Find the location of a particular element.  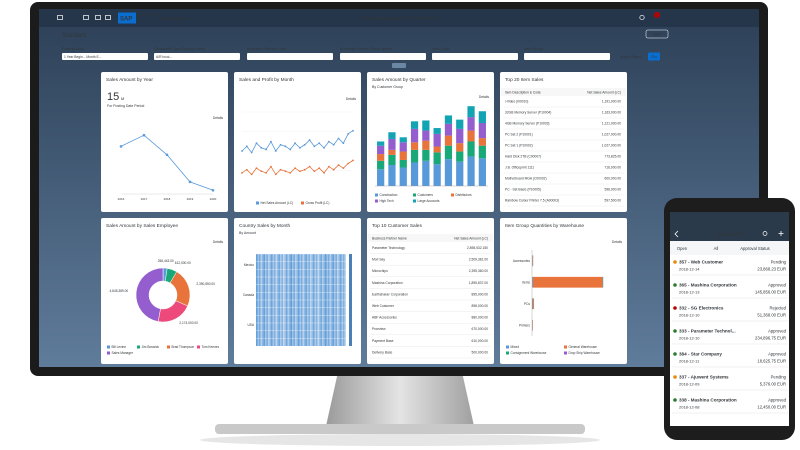

x-tick-label: 2020 is located at coordinates (213, 199).